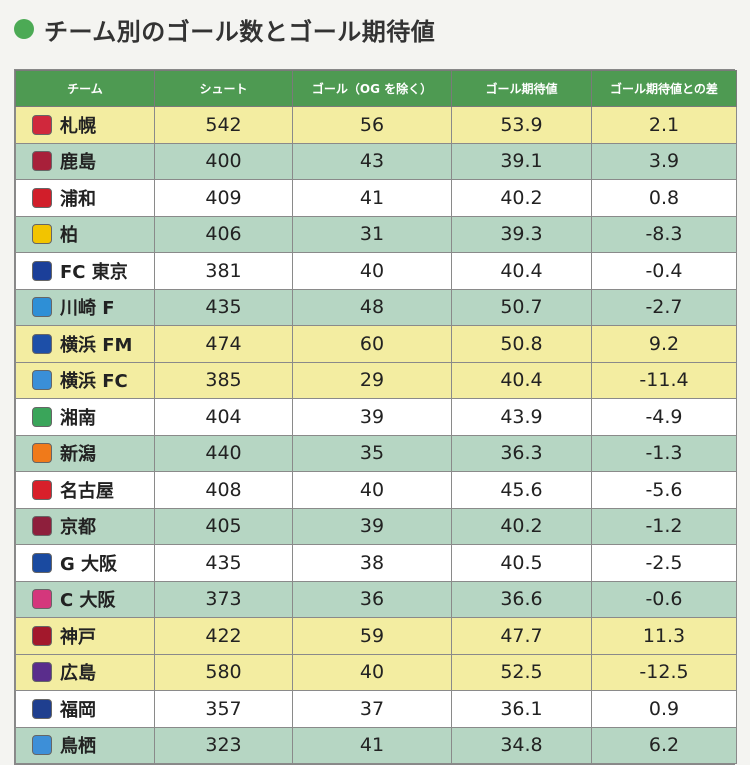 The image size is (750, 765). Describe the element at coordinates (376, 271) in the screenshot. I see `table-row: FC 東京 381 40 40.4 -0.4` at that location.